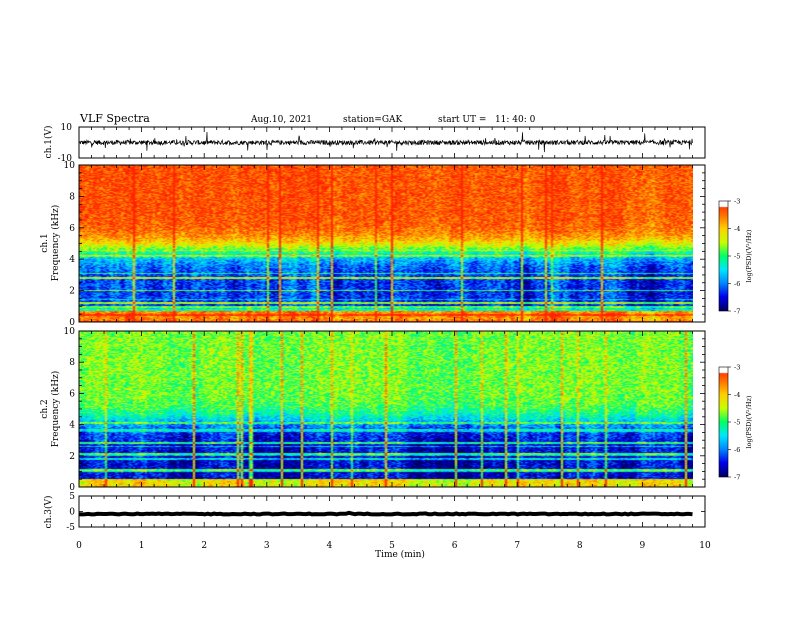  I want to click on time-tick-label: 9, so click(643, 546).